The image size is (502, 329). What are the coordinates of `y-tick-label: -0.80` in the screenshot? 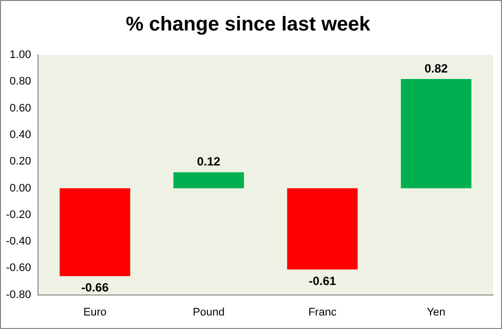 It's located at (19, 294).